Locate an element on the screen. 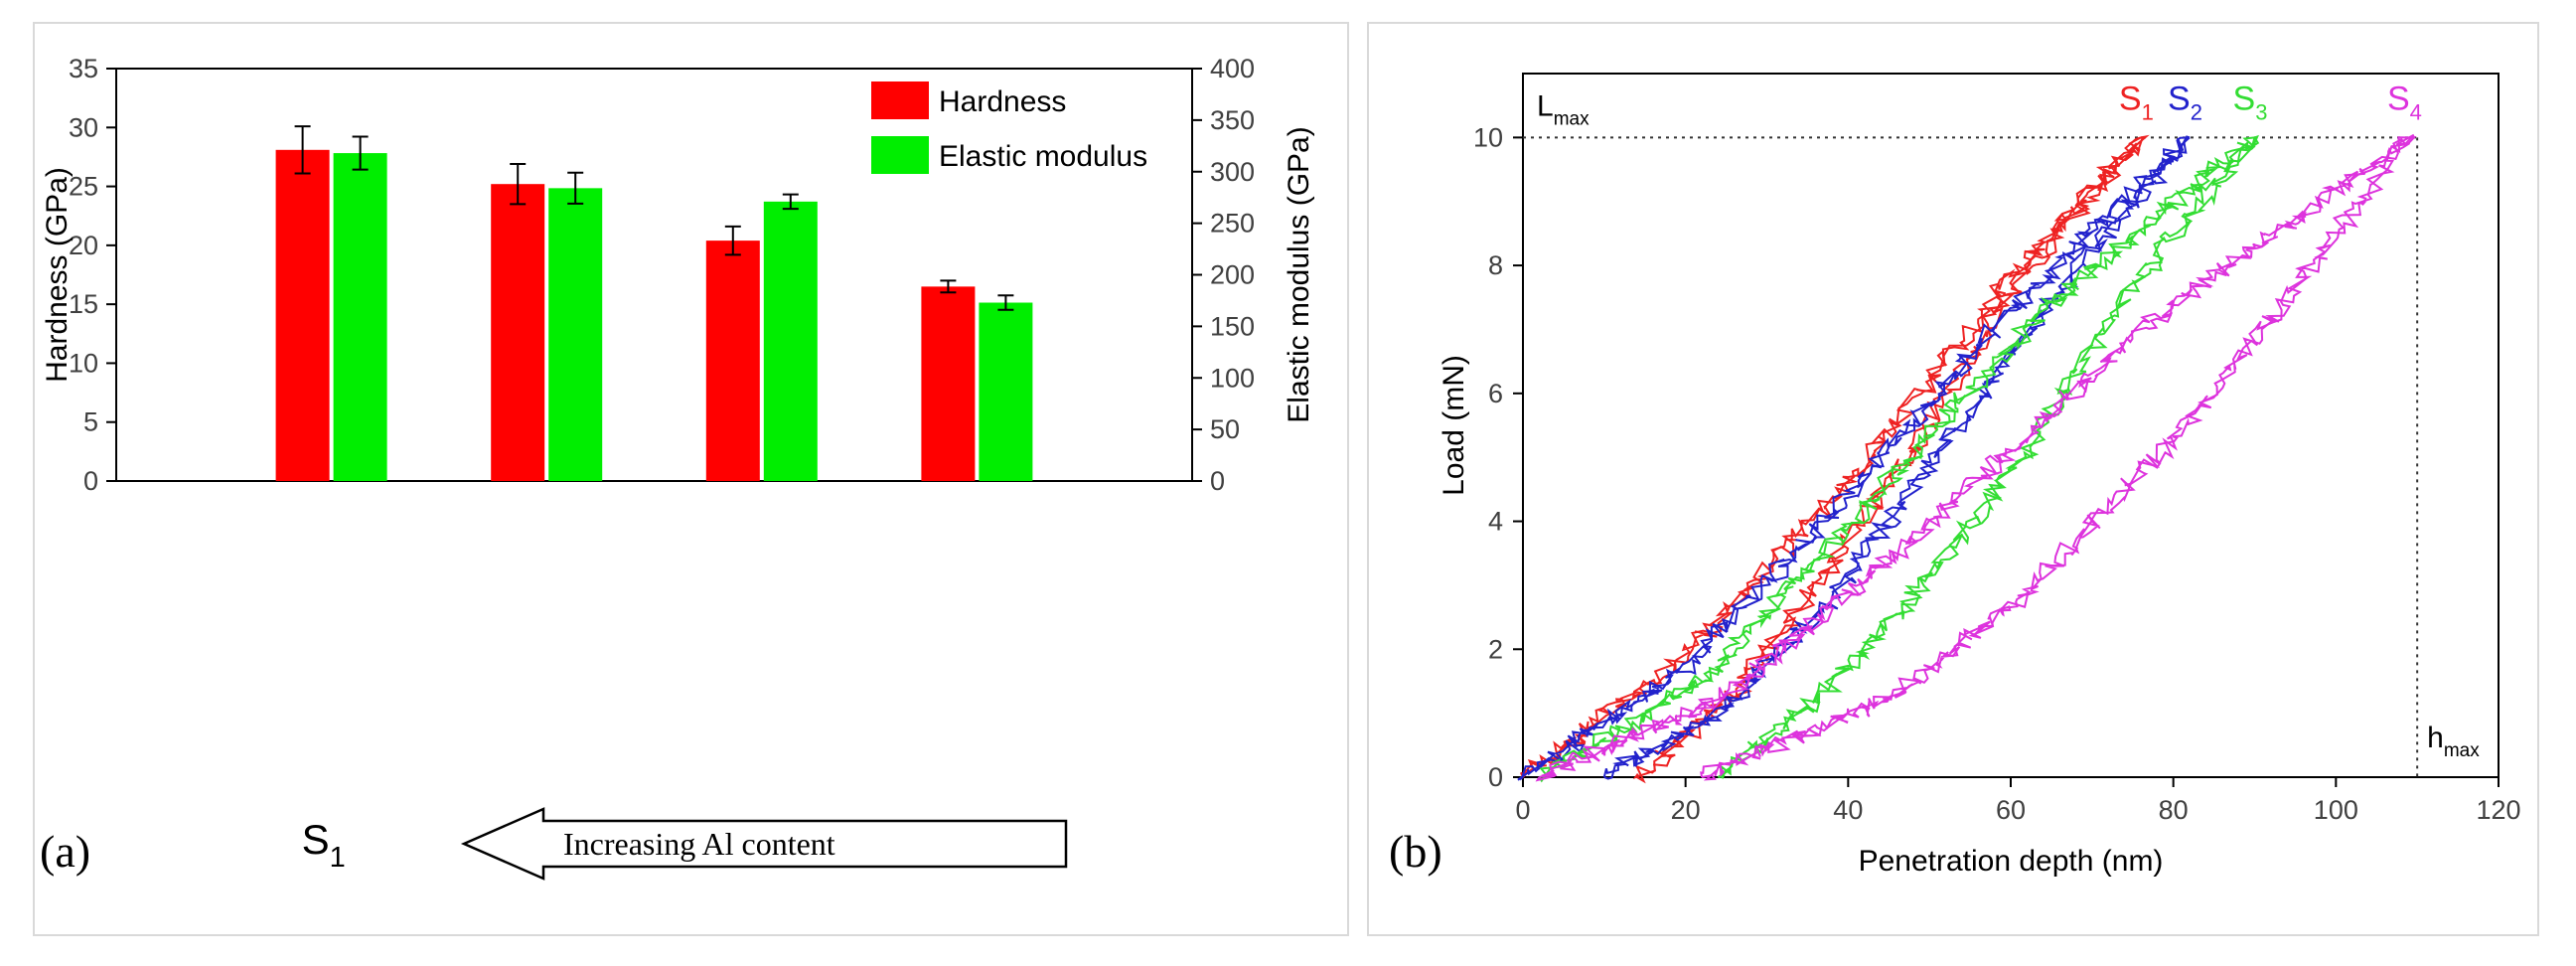 This screenshot has width=2576, height=966. series-label: S3 is located at coordinates (2250, 102).